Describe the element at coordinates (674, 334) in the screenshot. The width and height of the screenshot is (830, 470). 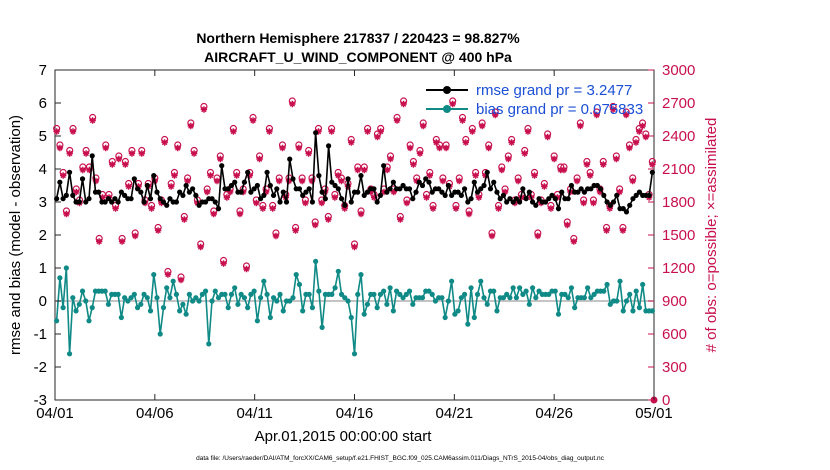
I see `y-right-tick-label: 600` at that location.